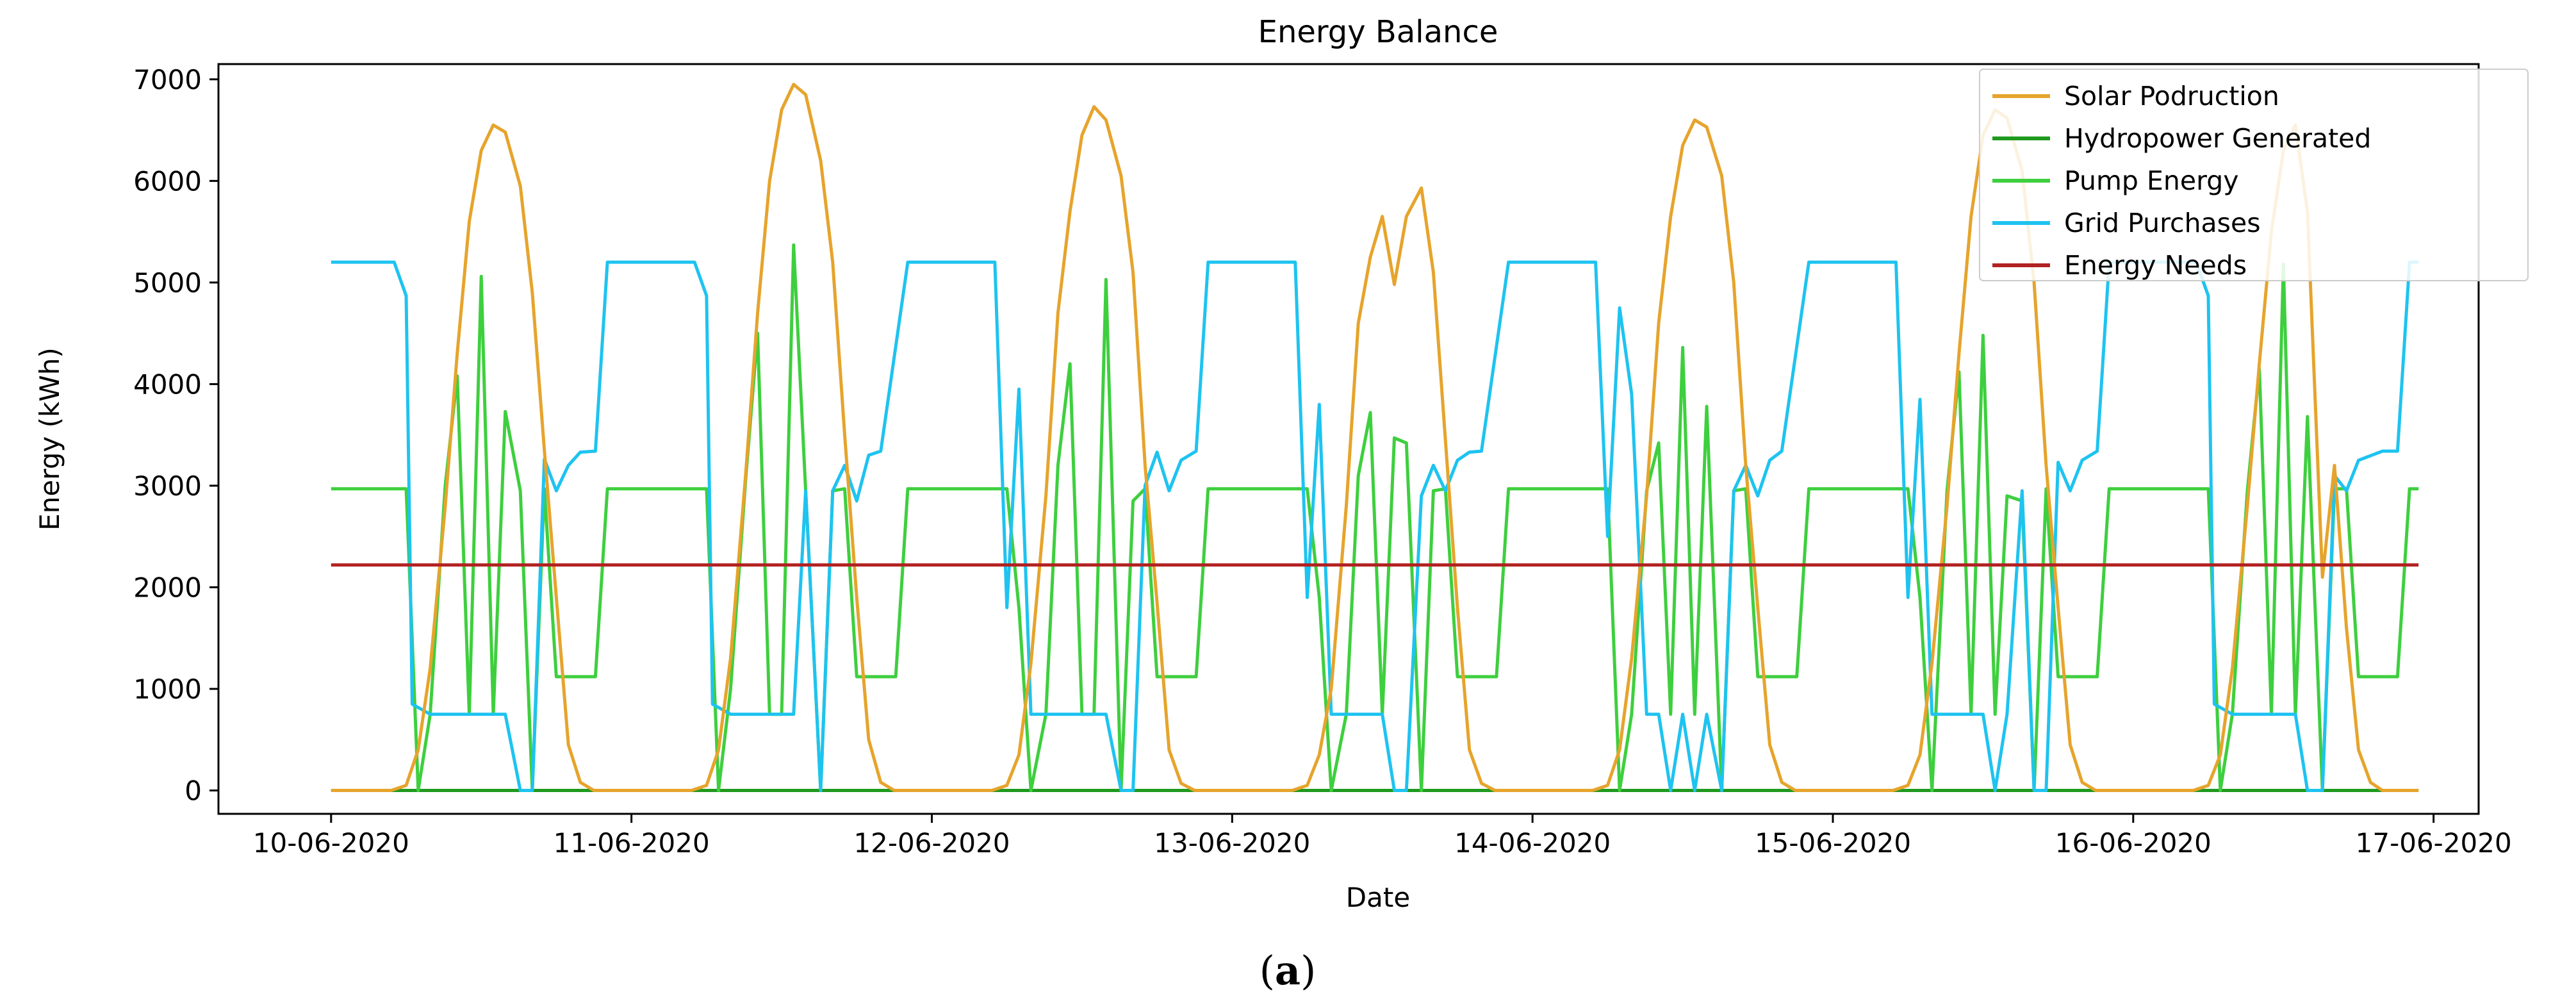 The width and height of the screenshot is (2576, 1008). I want to click on y-tick-label: 1000, so click(167, 689).